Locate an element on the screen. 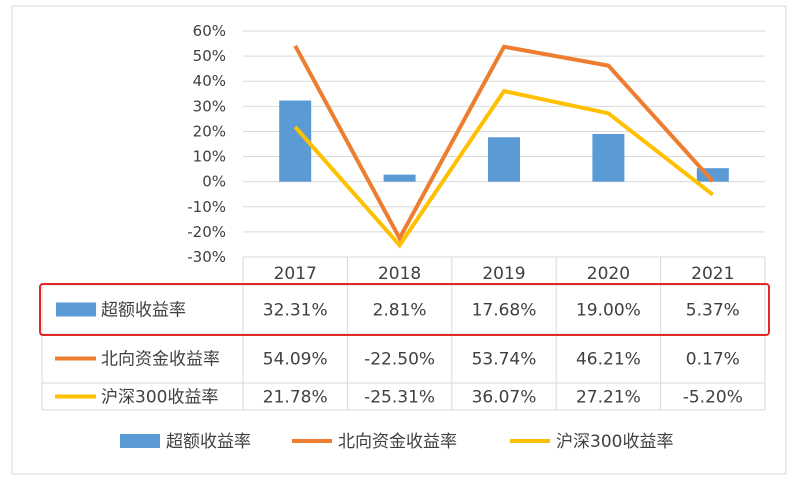 Image resolution: width=800 pixels, height=482 pixels. data-label: 54.09% is located at coordinates (295, 360).